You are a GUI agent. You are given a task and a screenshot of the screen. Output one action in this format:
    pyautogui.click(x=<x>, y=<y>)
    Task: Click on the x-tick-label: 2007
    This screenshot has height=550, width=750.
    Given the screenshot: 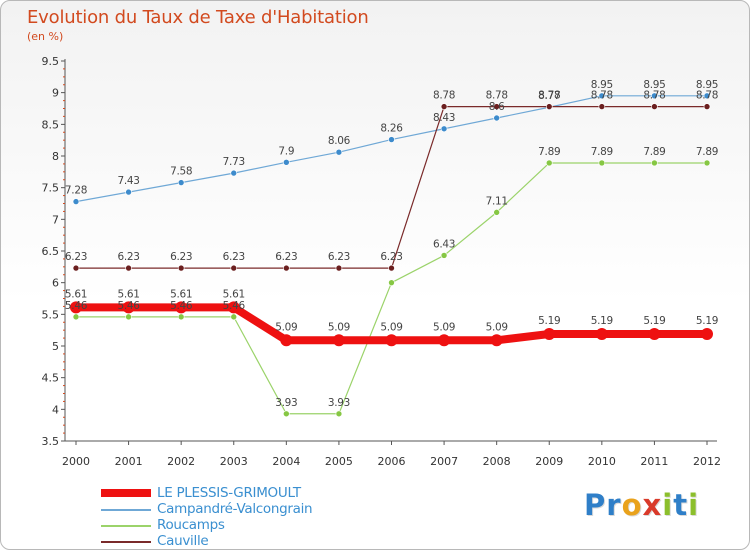 What is the action you would take?
    pyautogui.click(x=444, y=461)
    